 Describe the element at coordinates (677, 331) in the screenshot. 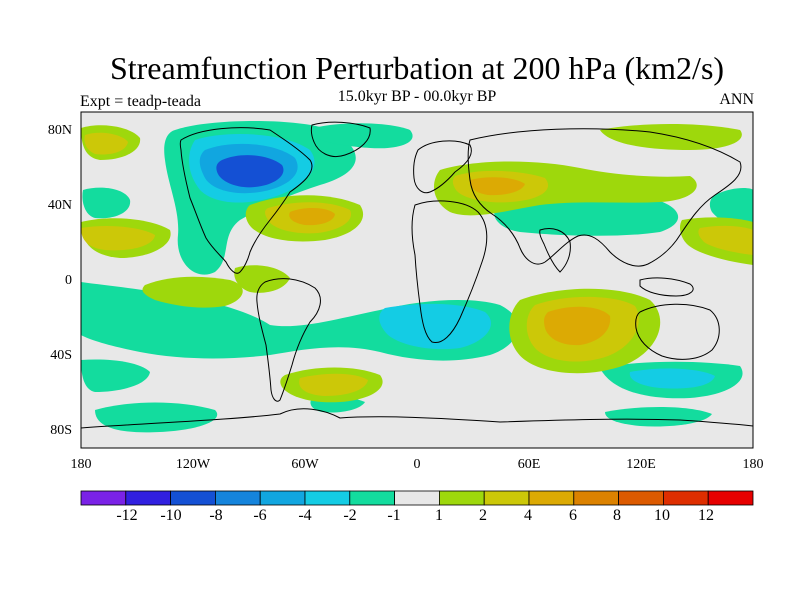

I see `coast-australia` at that location.